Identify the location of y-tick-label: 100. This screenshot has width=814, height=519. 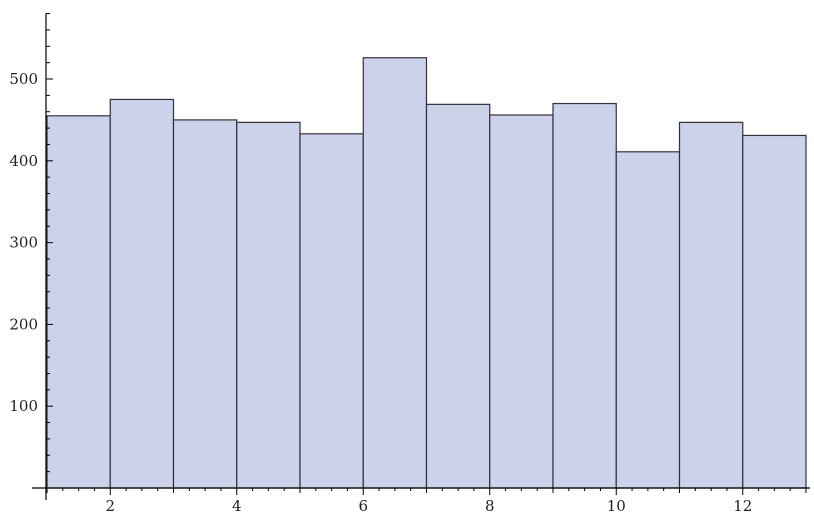
(23, 406).